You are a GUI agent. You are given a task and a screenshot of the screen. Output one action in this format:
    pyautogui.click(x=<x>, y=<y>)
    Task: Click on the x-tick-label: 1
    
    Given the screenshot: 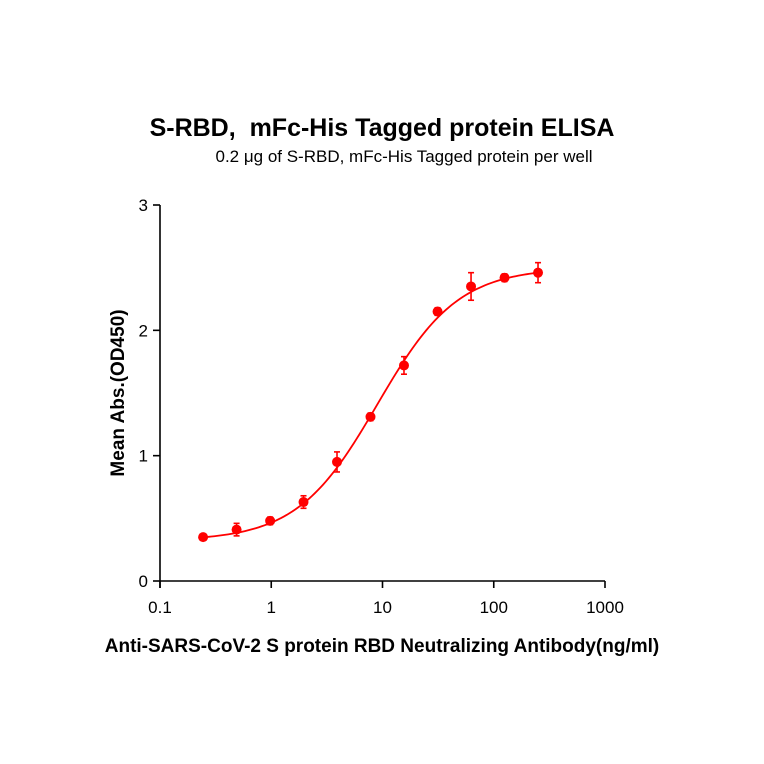 What is the action you would take?
    pyautogui.click(x=271, y=607)
    